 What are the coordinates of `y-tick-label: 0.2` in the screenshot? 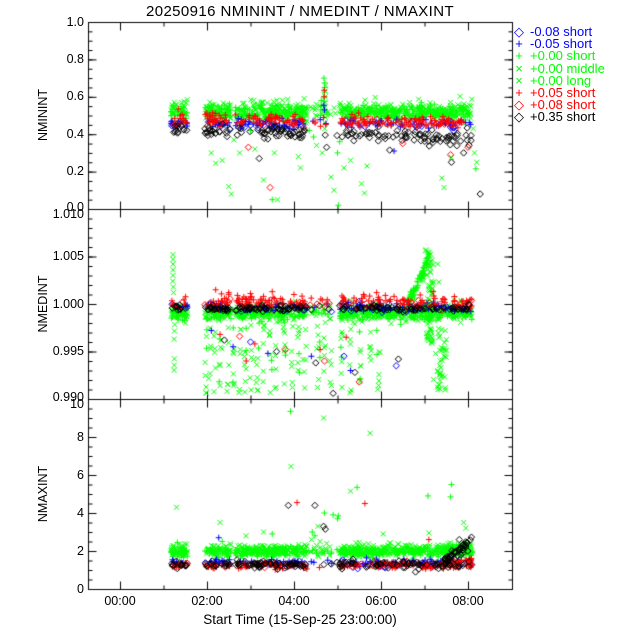 It's located at (75, 171).